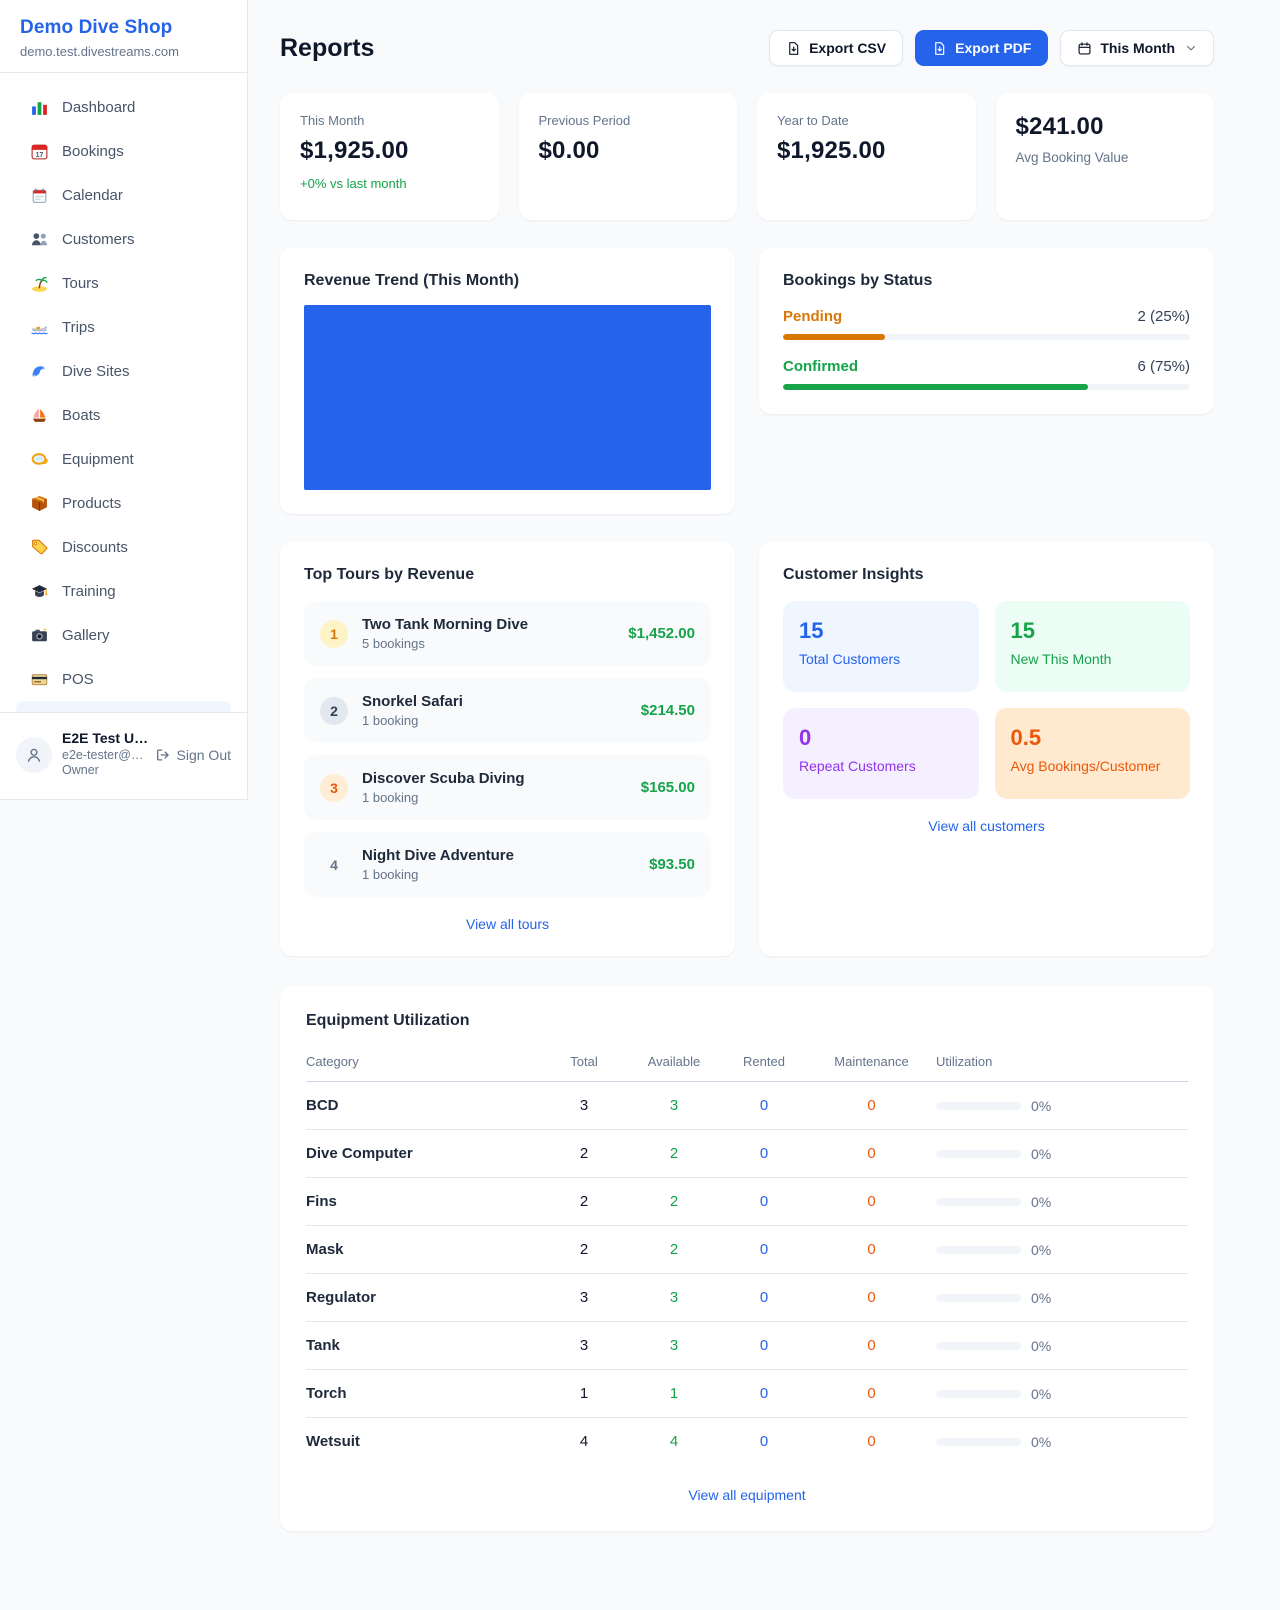 The height and width of the screenshot is (1610, 1280). What do you see at coordinates (881, 753) in the screenshot?
I see `insight-tile-repeat-customers: 0 Repeat Customers` at bounding box center [881, 753].